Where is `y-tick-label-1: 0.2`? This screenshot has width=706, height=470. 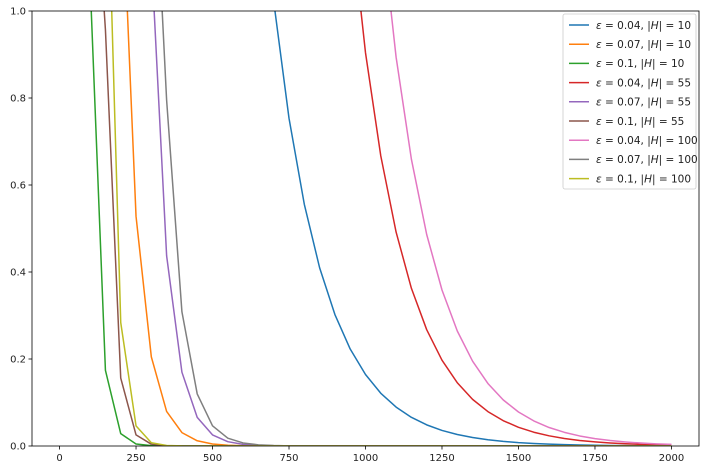
y-tick-label-1: 0.2 is located at coordinates (18, 360).